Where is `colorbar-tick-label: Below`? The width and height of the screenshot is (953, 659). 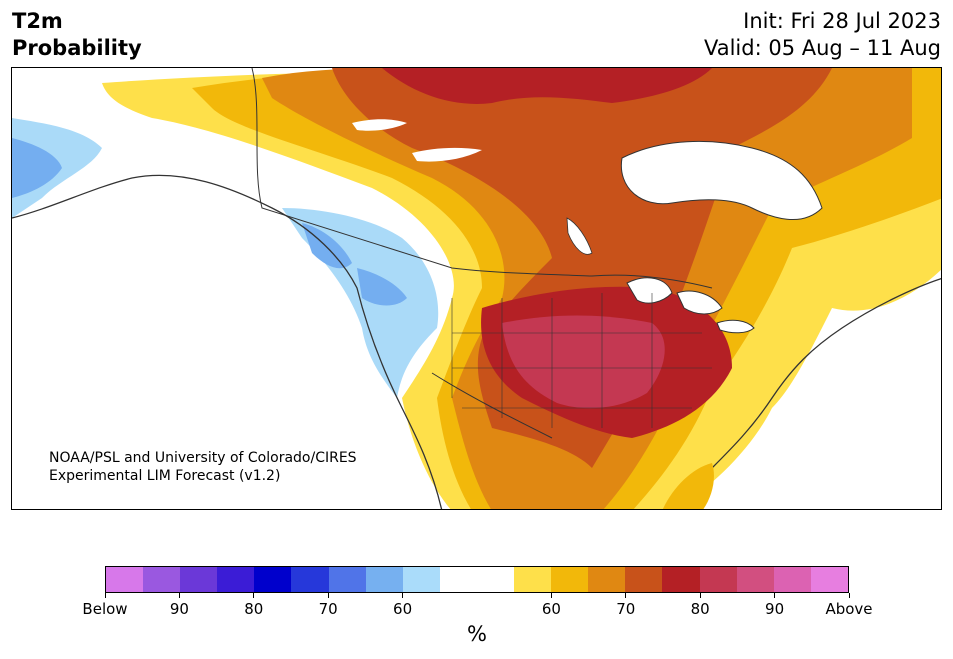 colorbar-tick-label: Below is located at coordinates (105, 609).